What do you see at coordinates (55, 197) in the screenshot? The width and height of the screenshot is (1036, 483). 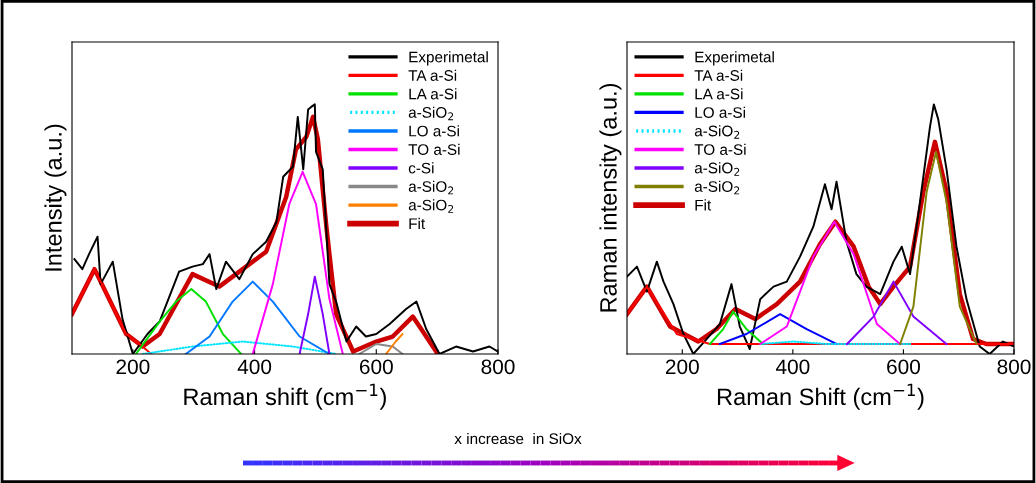 I see `y-axis-title: Intensity (a.u.)` at bounding box center [55, 197].